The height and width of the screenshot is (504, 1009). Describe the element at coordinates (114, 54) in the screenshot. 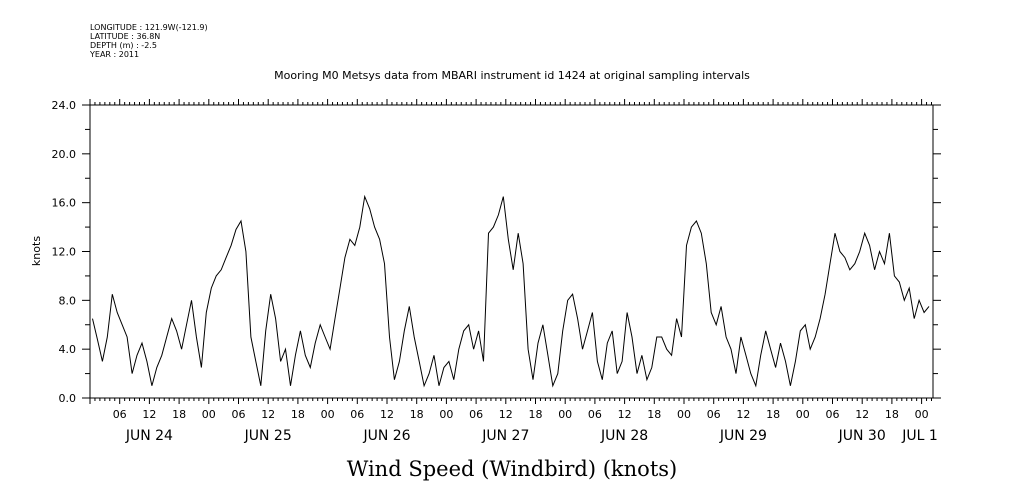

I see `meta-year: YEAR : 2011` at that location.